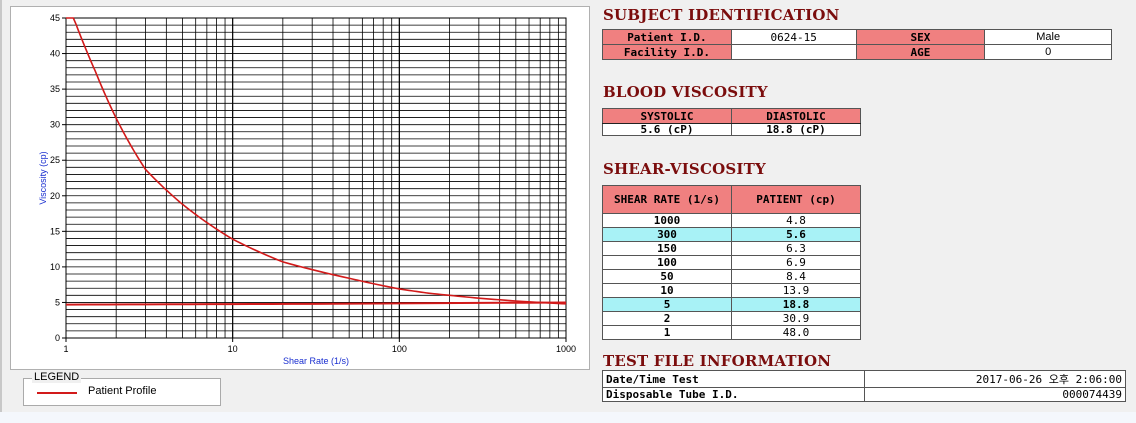 The image size is (1136, 423). Describe the element at coordinates (733, 379) in the screenshot. I see `datetime-label: Date/Time Test` at that location.